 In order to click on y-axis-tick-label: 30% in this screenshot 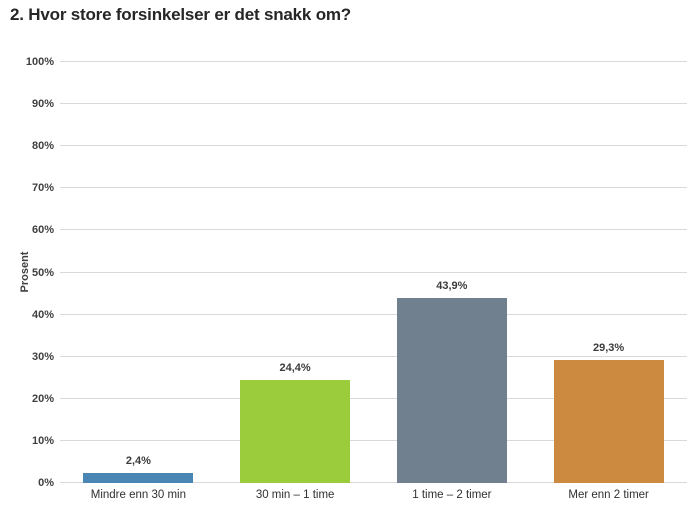, I will do `click(42, 356)`.